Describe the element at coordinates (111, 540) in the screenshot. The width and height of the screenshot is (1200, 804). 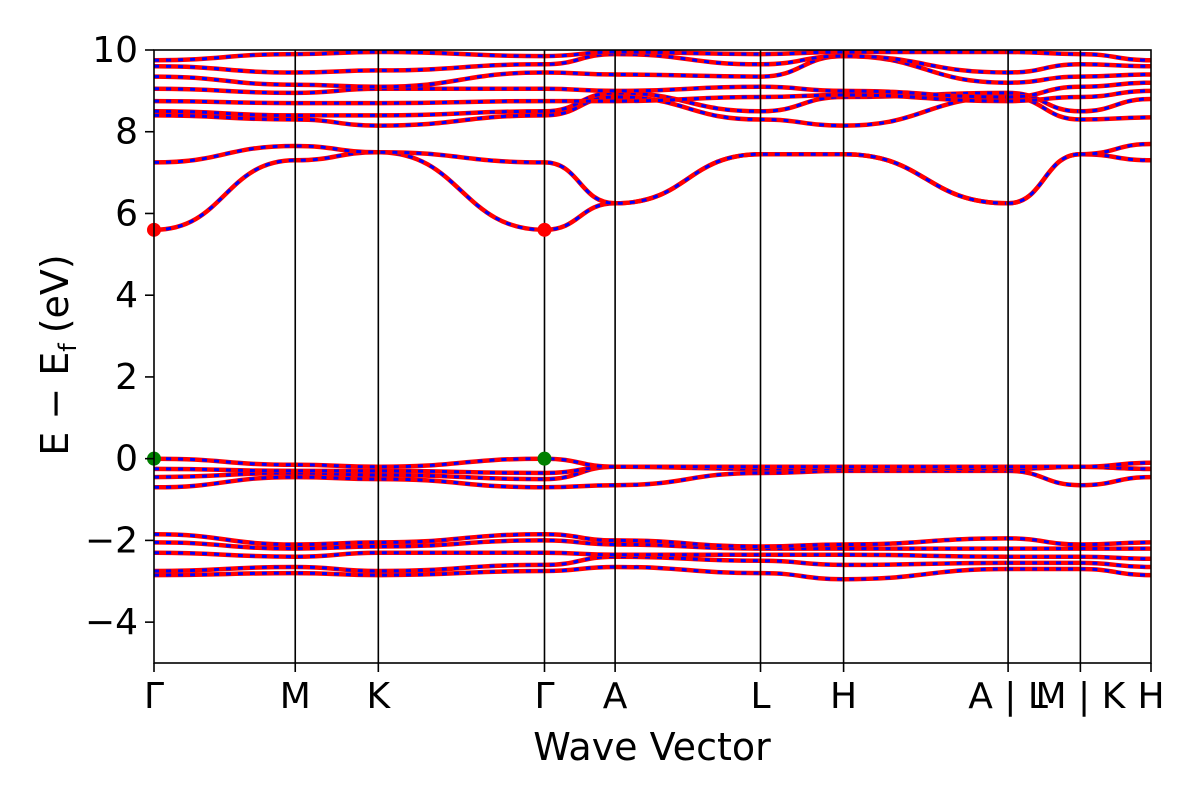
I see `y-tick-label: −2` at that location.